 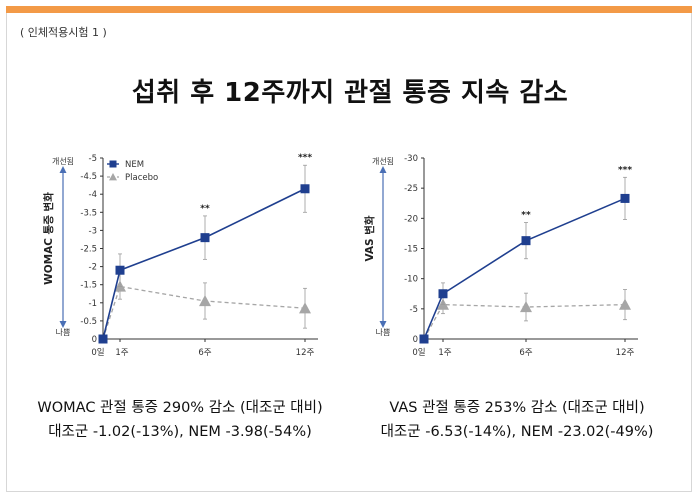 I want to click on right-caption-line1: VAS 관절 통증 253% 감소 (대조군 대비), so click(x=517, y=408).